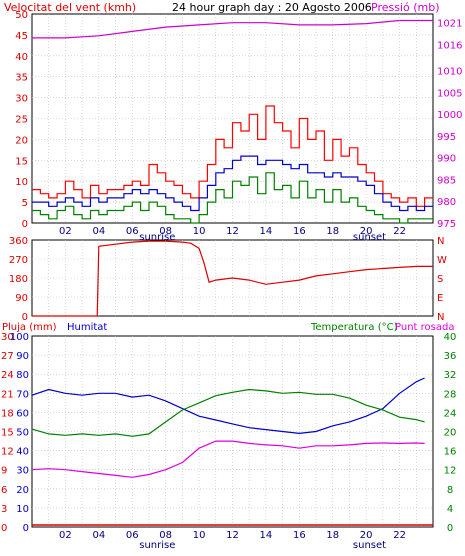 Image resolution: width=465 pixels, height=556 pixels. I want to click on pressure-tick-label: 1000, so click(449, 115).